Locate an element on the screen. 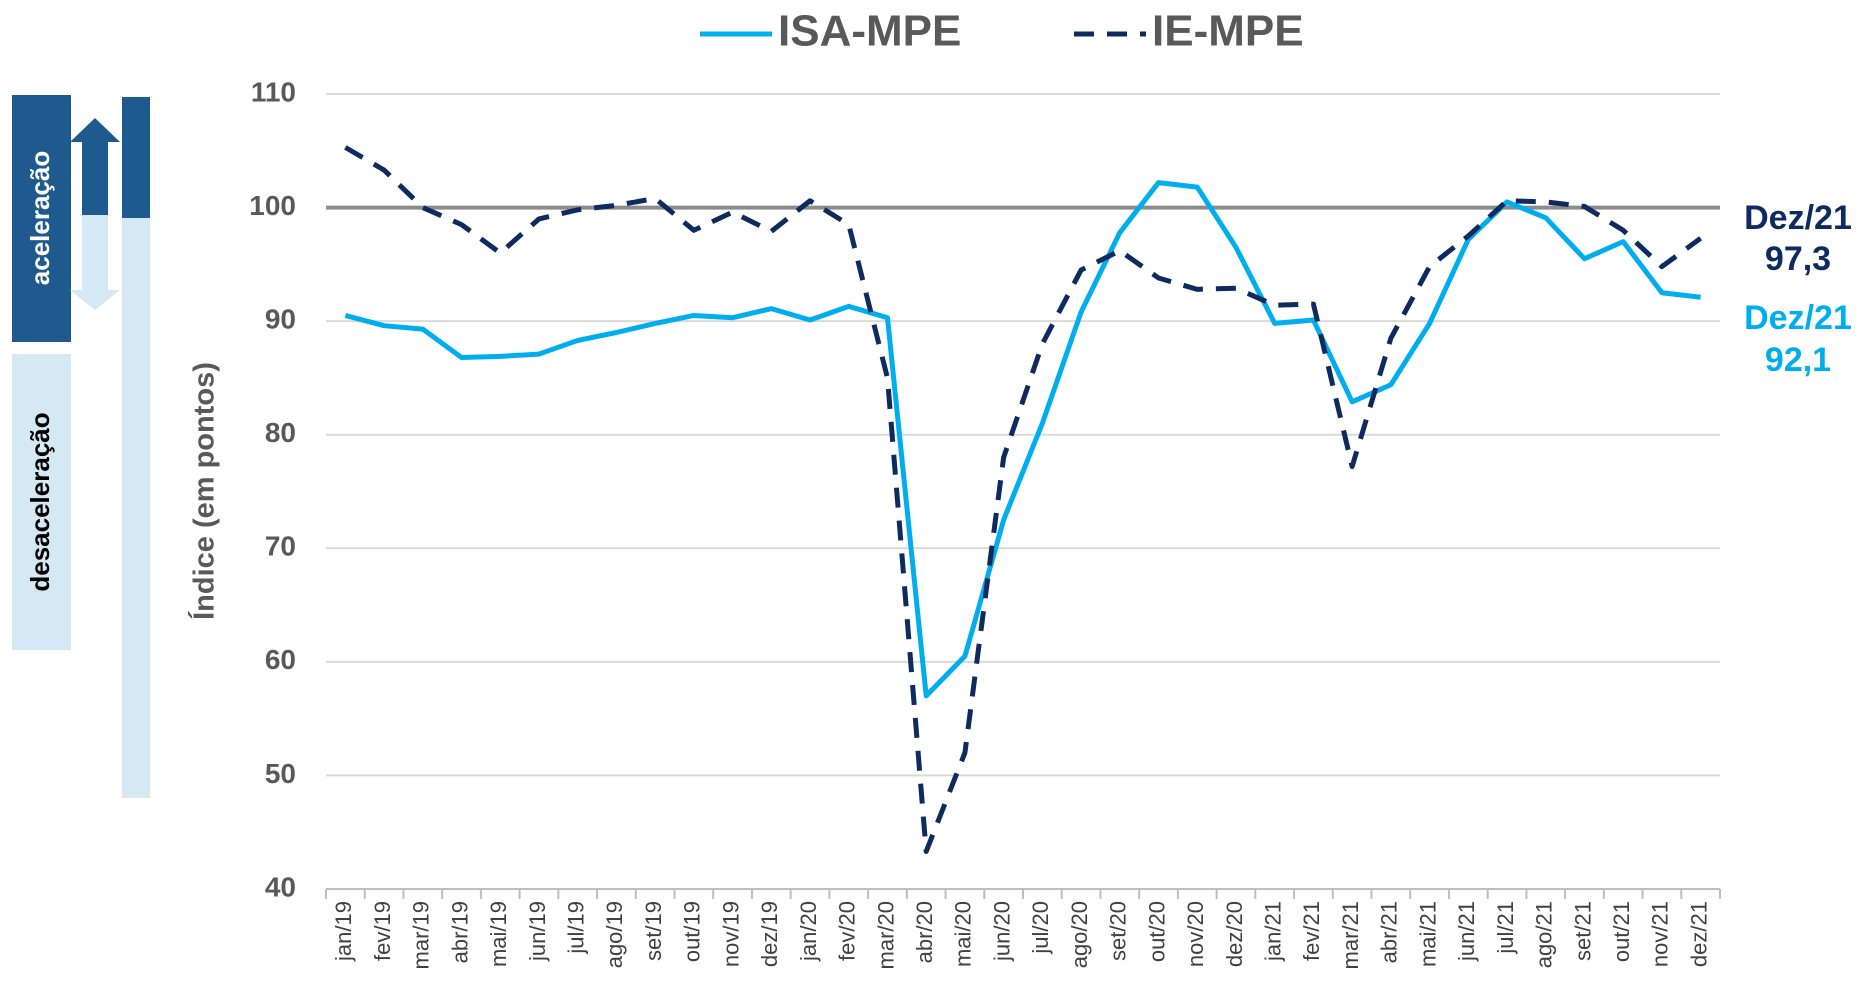 This screenshot has width=1861, height=994. x-tick-label: nov/21 is located at coordinates (1660, 934).